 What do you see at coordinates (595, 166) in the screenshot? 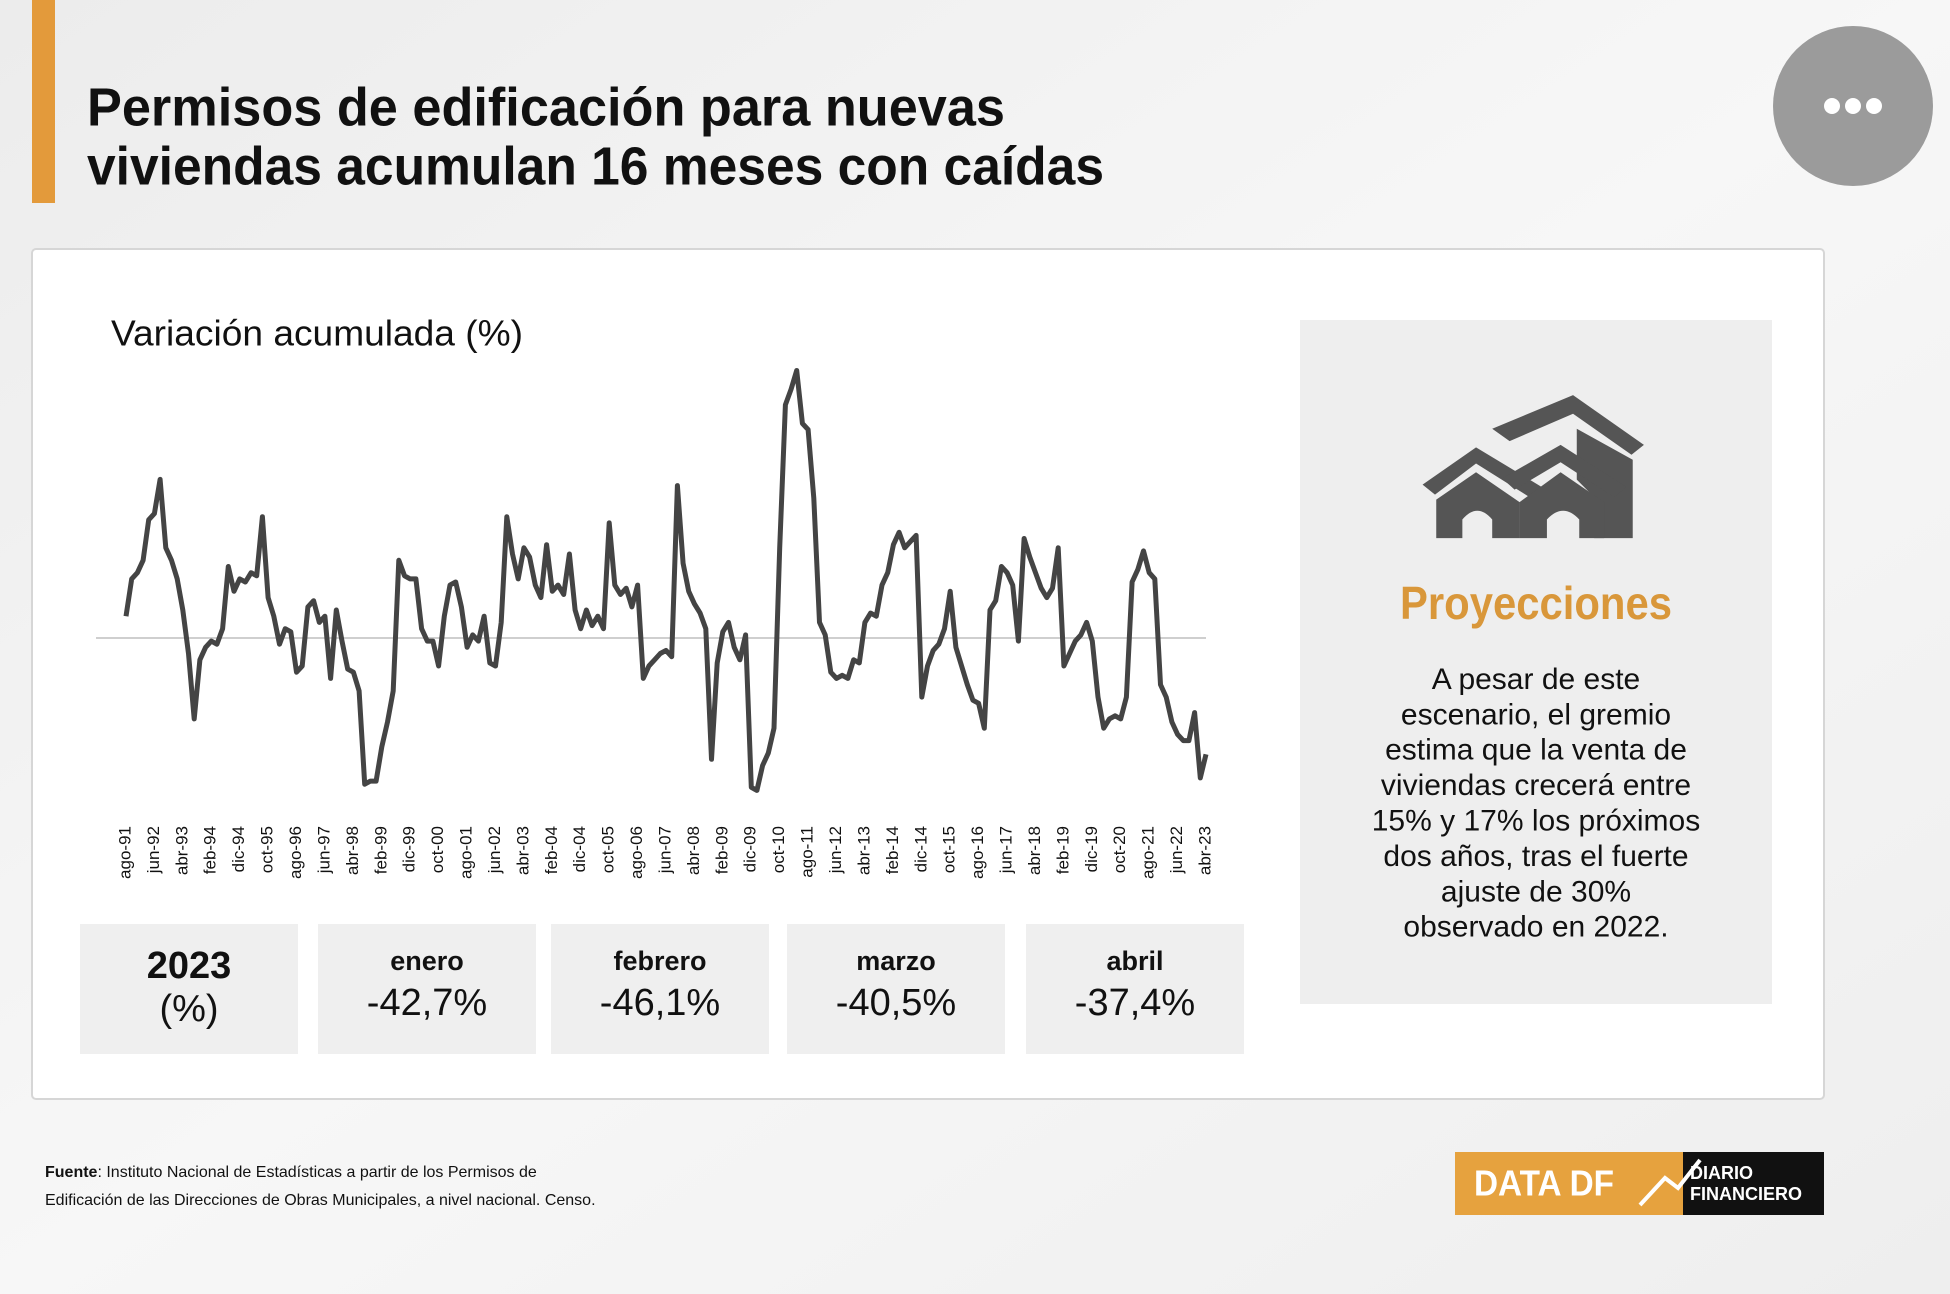
I see `title: viviendas acumulan 16 meses con caídas` at bounding box center [595, 166].